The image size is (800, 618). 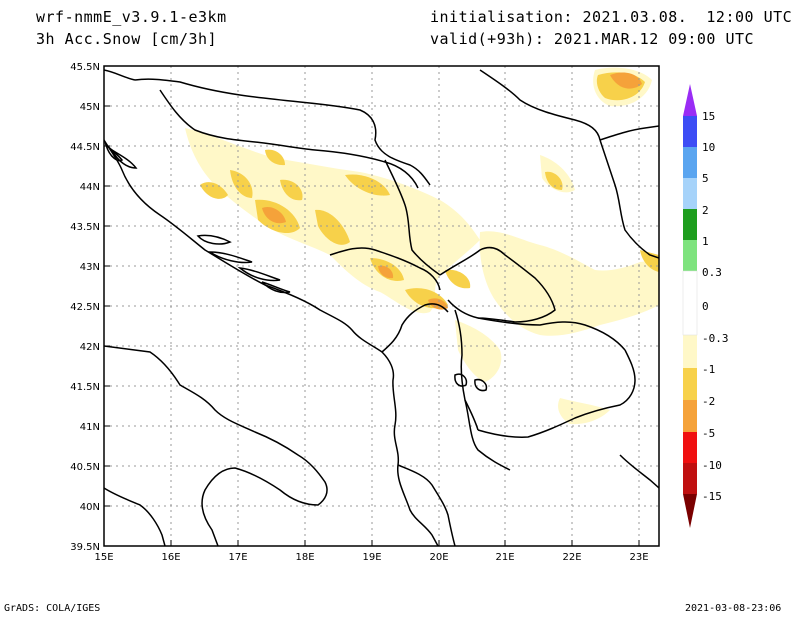 What do you see at coordinates (708, 369) in the screenshot?
I see `colorbar-label: -1` at bounding box center [708, 369].